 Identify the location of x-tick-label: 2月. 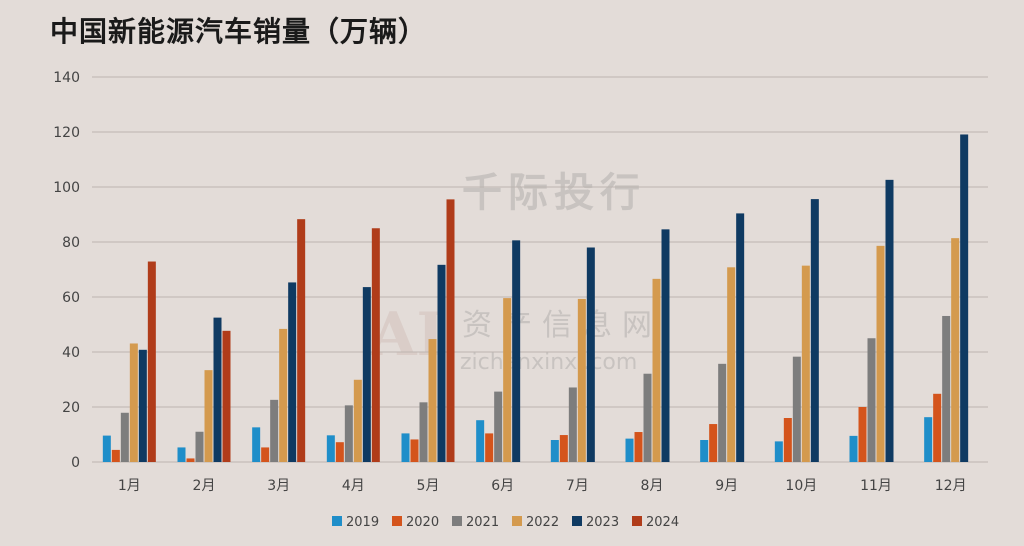
(204, 486).